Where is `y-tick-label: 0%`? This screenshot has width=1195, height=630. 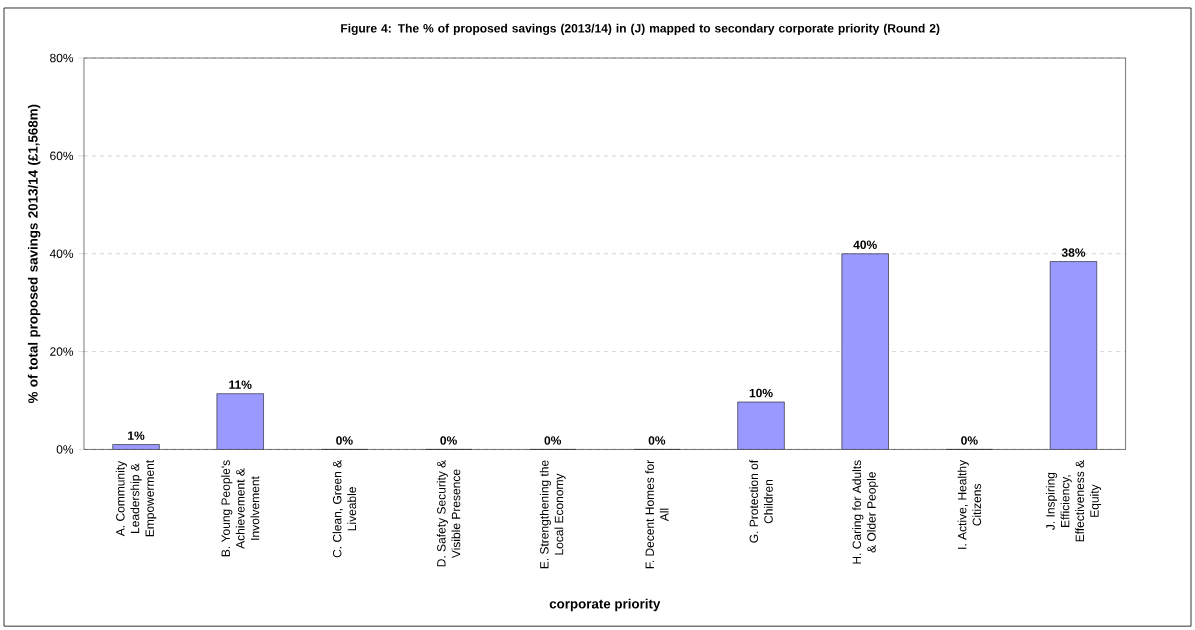 y-tick-label: 0% is located at coordinates (65, 449).